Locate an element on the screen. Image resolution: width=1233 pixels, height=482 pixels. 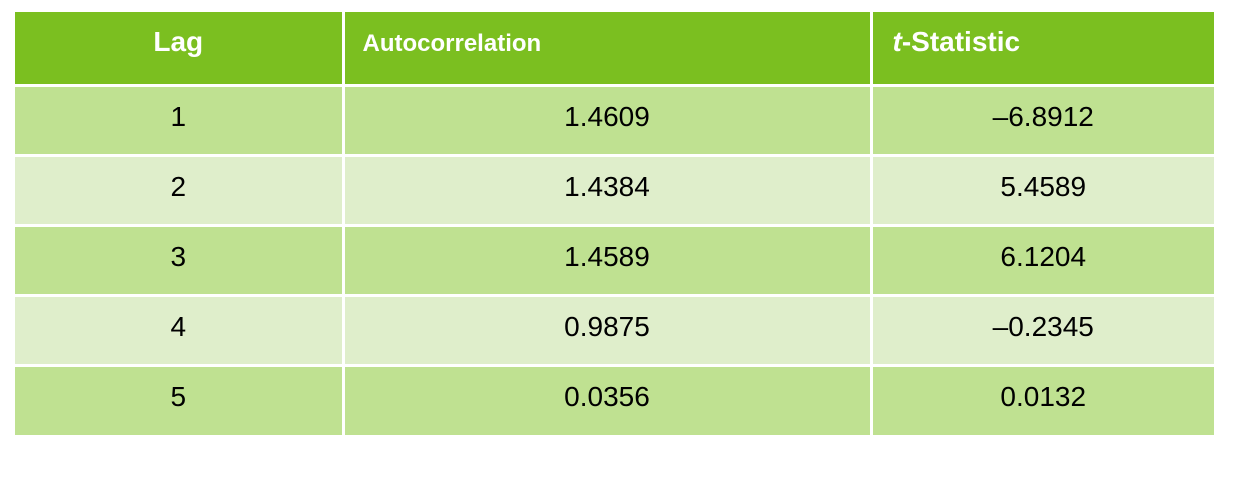
cell-lag: 3 is located at coordinates (180, 260).